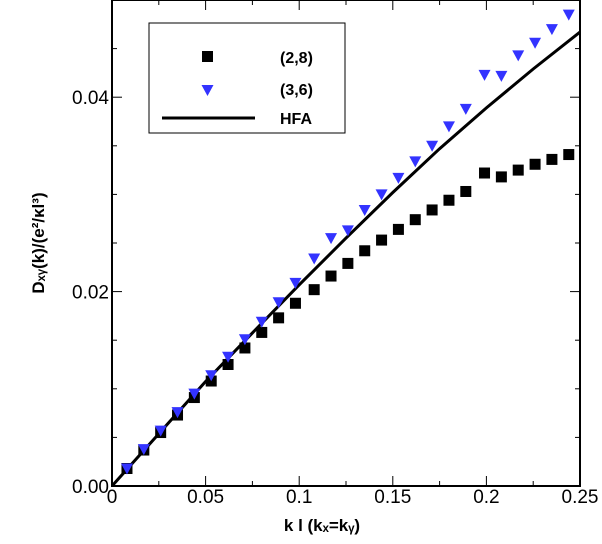 The height and width of the screenshot is (544, 602). I want to click on legend: (2,8) (3,6) HFA, so click(247, 78).